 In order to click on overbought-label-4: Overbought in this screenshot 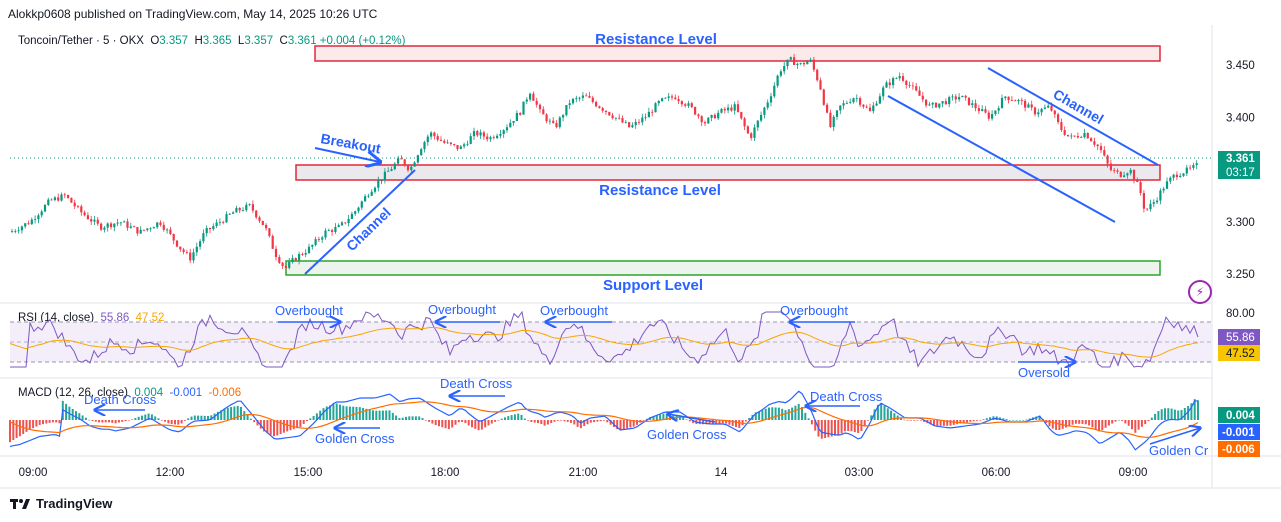, I will do `click(814, 310)`.